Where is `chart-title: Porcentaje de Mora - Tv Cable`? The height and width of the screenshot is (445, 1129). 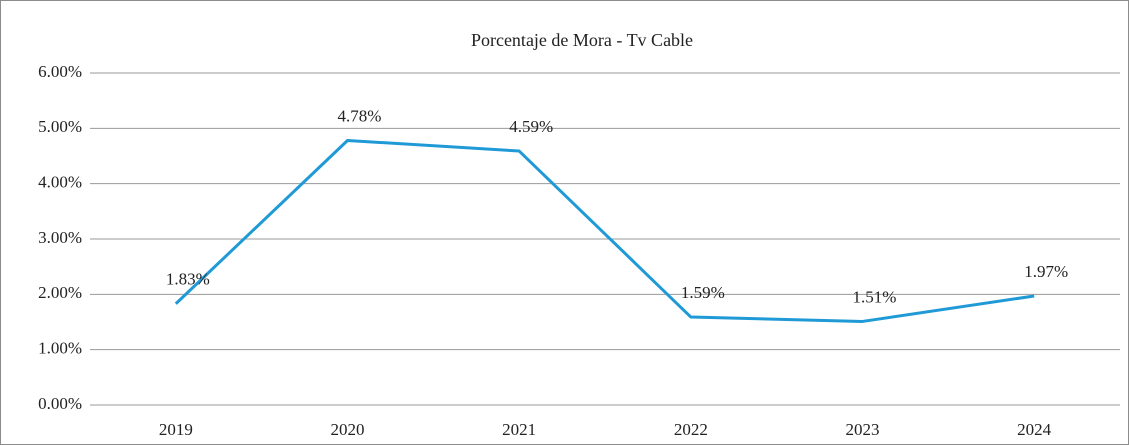 chart-title: Porcentaje de Mora - Tv Cable is located at coordinates (582, 40).